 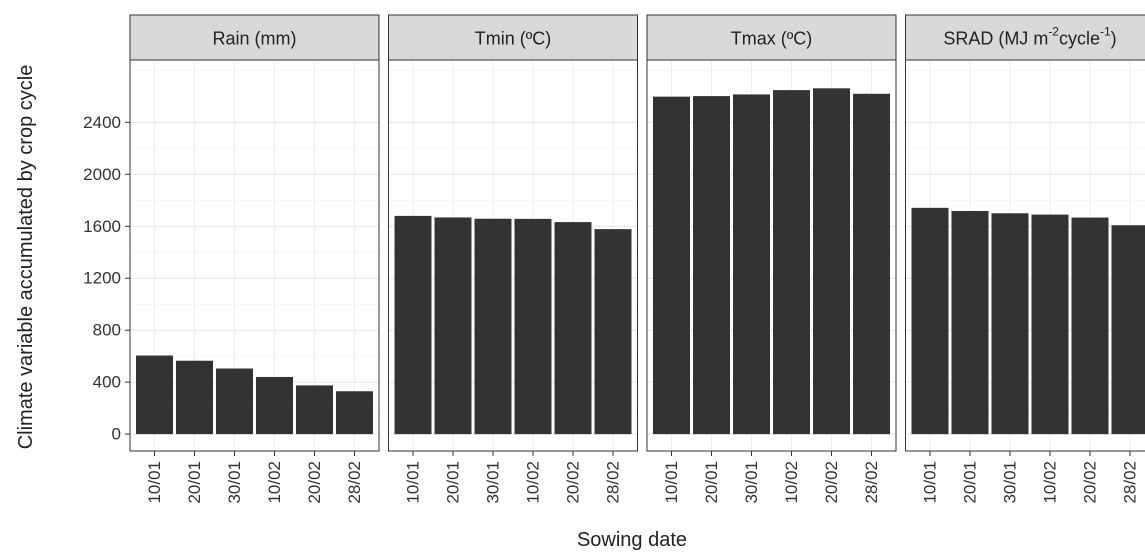 What do you see at coordinates (102, 174) in the screenshot?
I see `y-tick-label: 2000` at bounding box center [102, 174].